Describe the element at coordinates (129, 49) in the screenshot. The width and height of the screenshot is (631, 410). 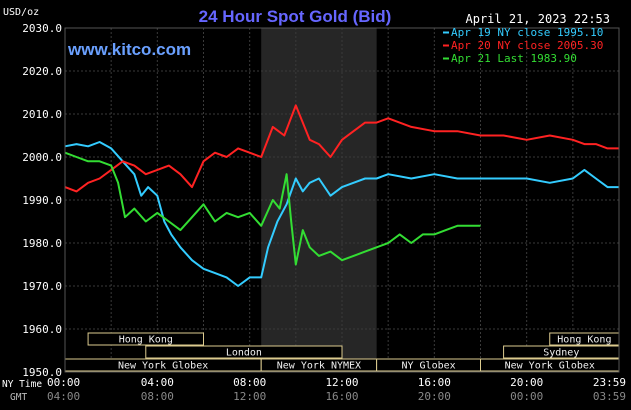
I see `brand-logo: www.kitco.com` at that location.